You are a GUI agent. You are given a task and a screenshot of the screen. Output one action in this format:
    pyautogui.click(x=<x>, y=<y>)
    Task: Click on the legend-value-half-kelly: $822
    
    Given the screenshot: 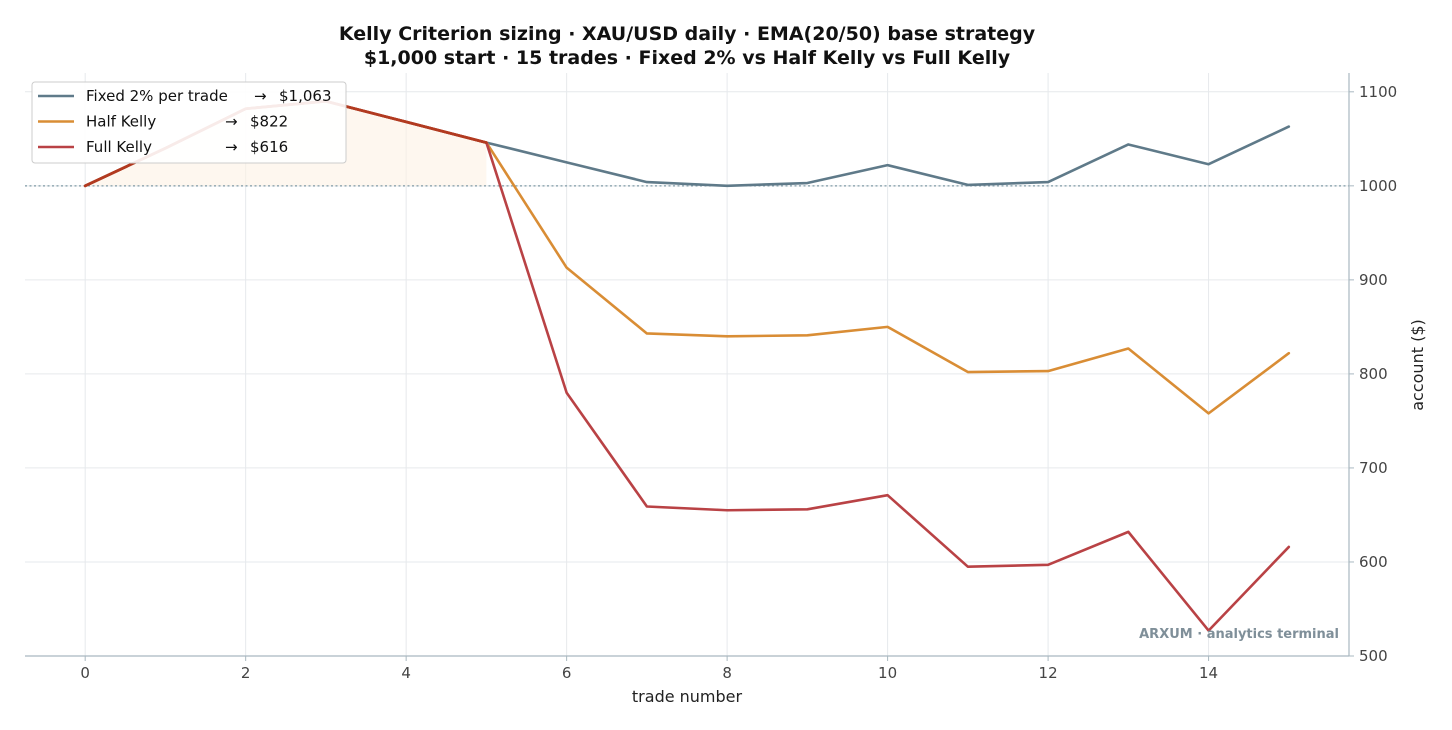 What is the action you would take?
    pyautogui.click(x=269, y=122)
    